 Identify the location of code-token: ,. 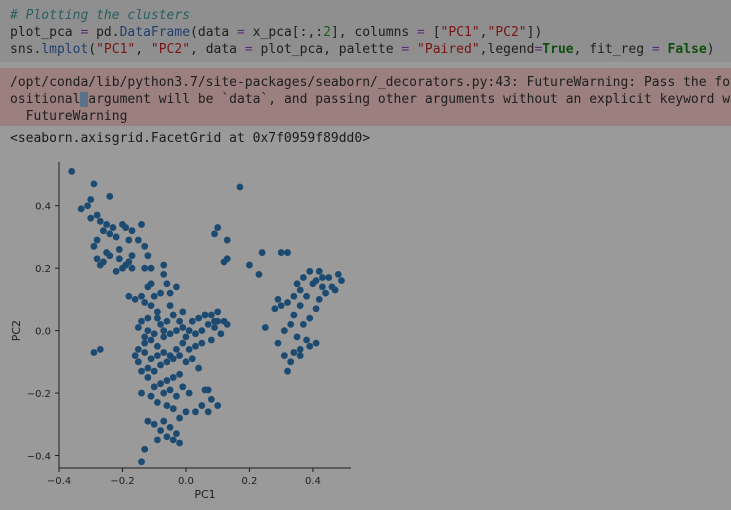
(483, 32).